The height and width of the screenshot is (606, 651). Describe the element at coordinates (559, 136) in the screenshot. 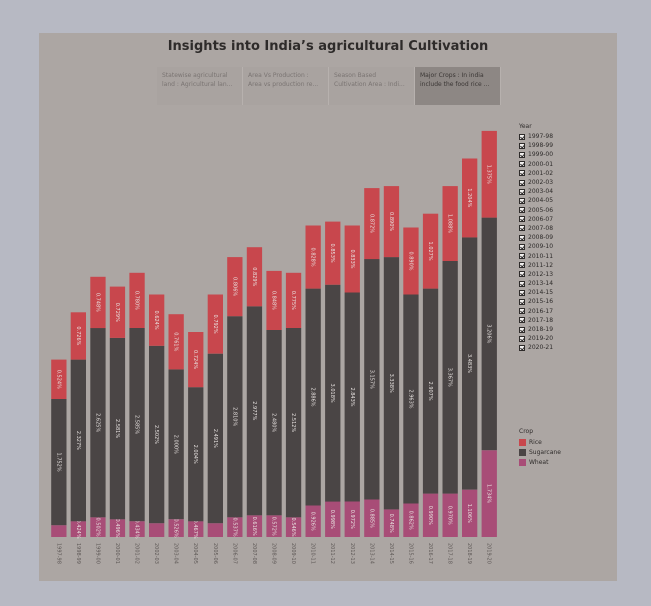

I see `year-filter-item: 1997-98` at that location.